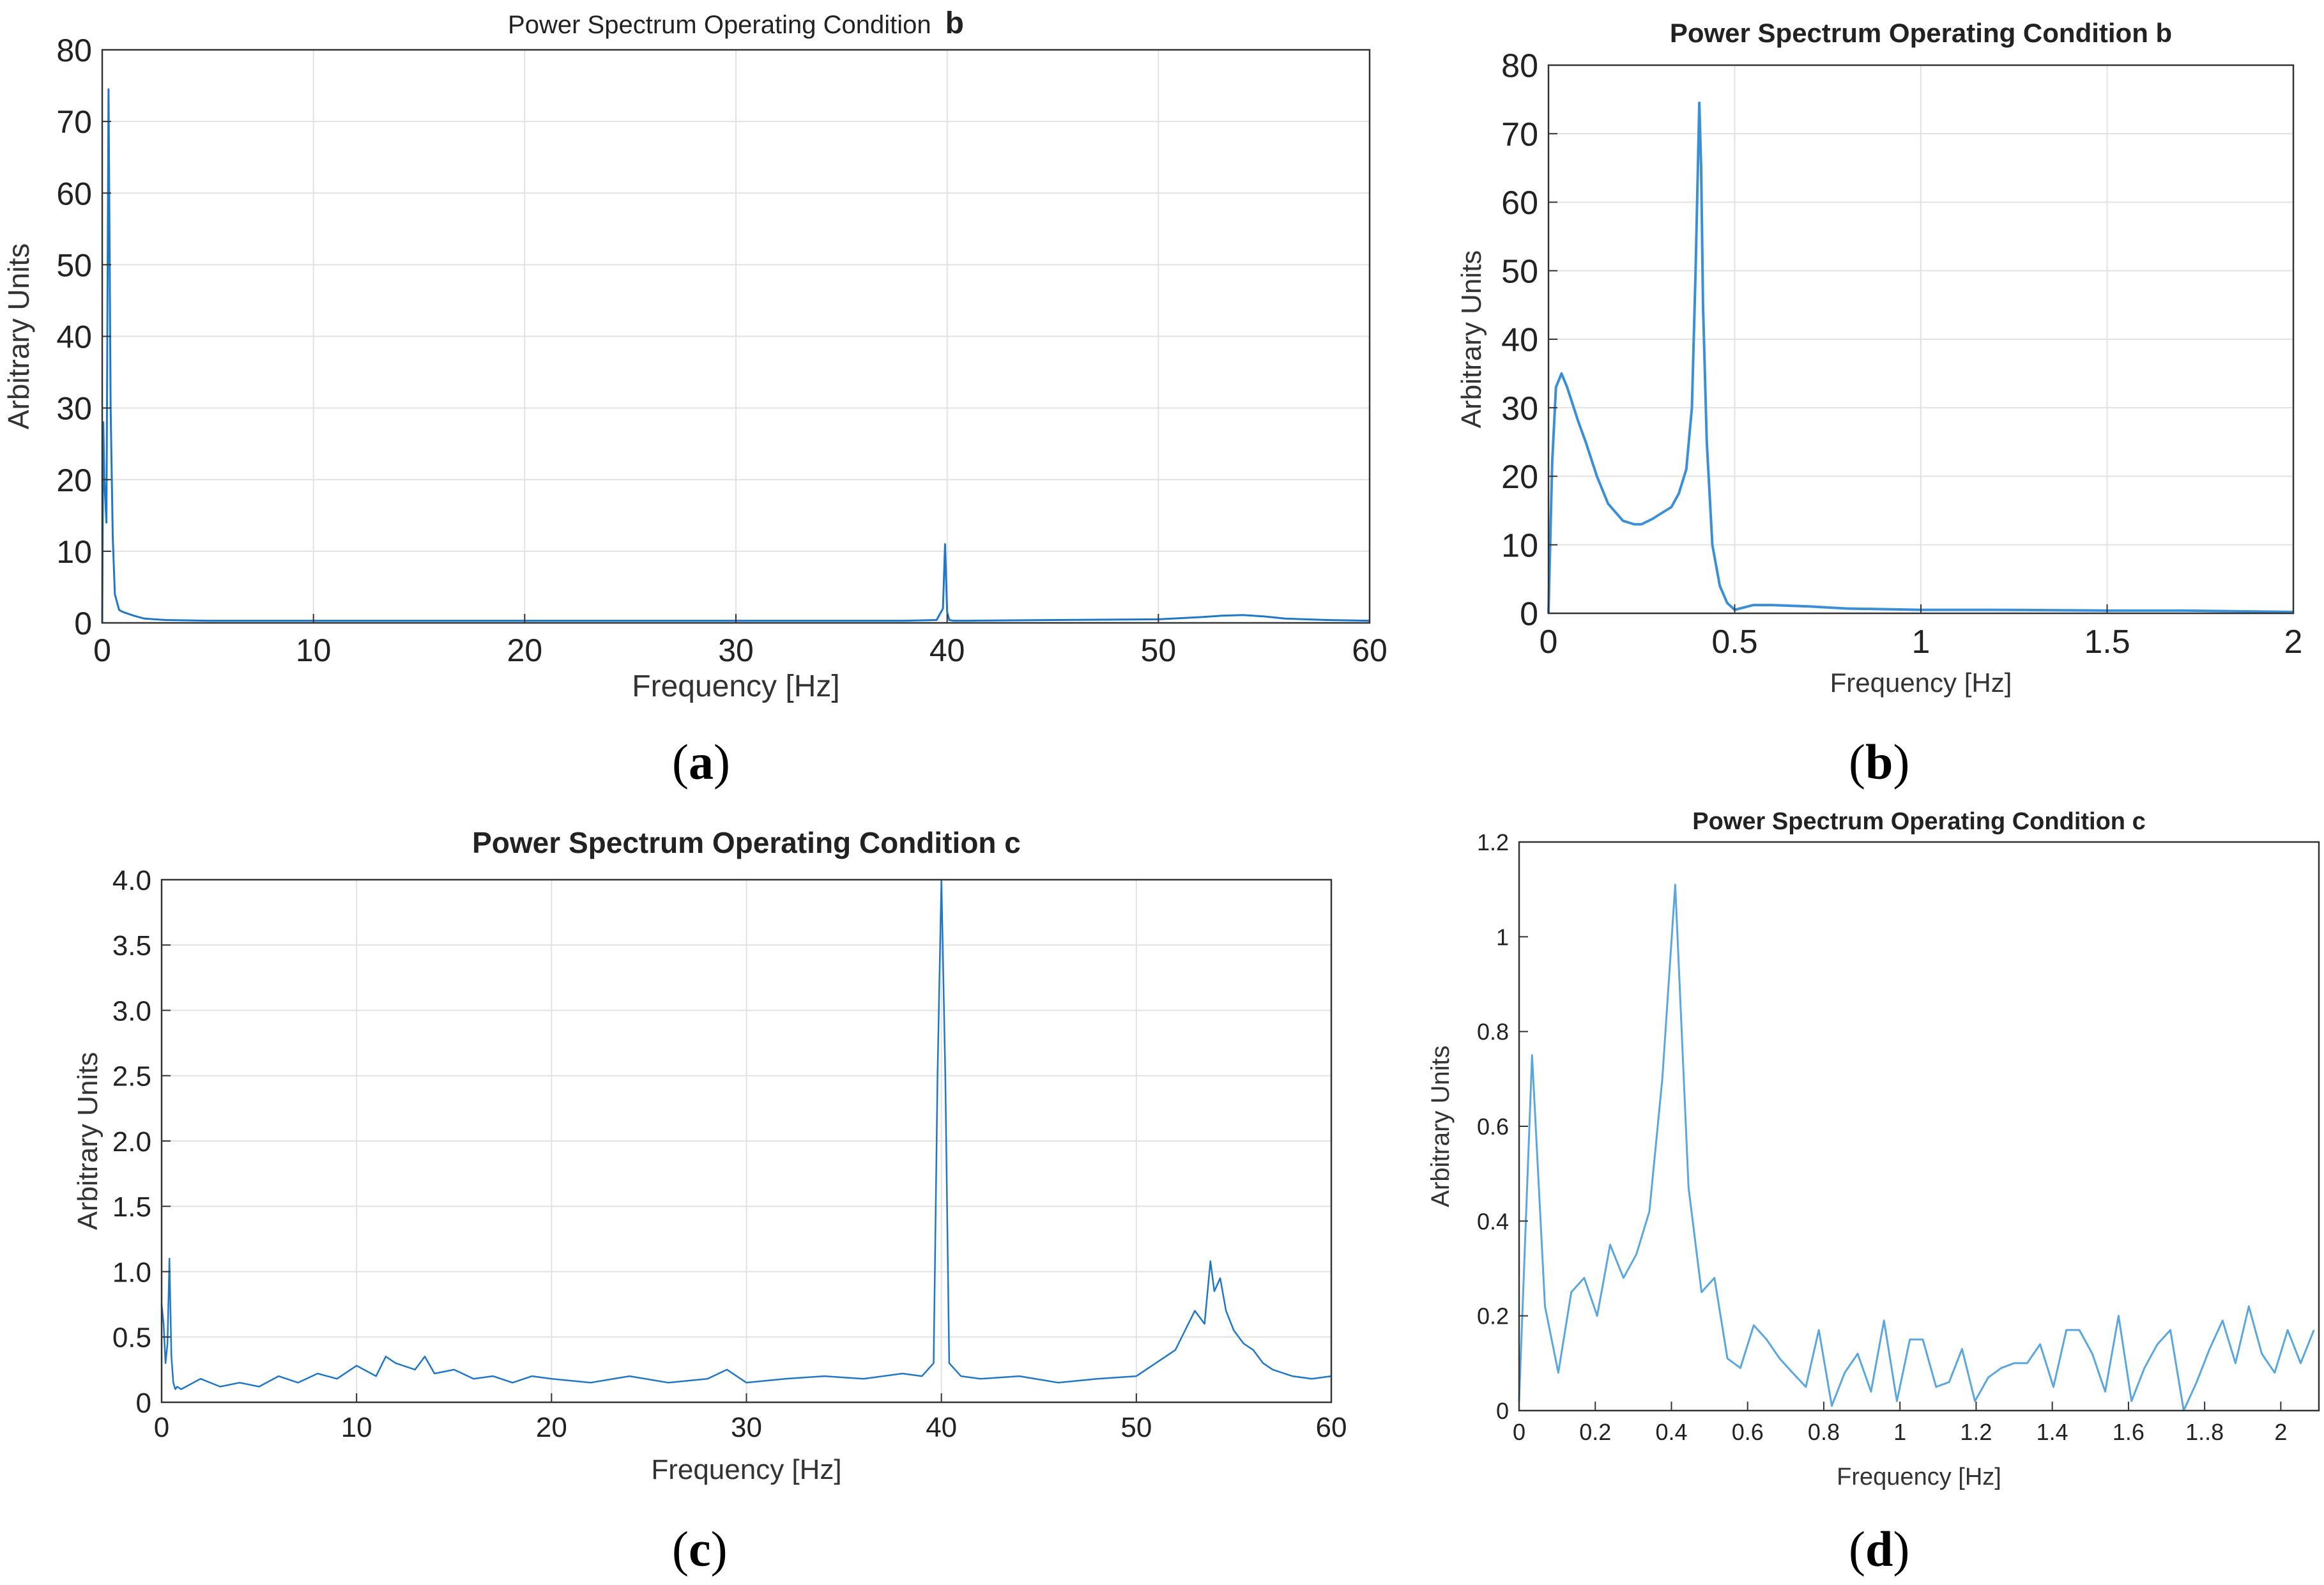 The height and width of the screenshot is (1585, 2324). I want to click on panel-c-ytick-label-1: 0.5, so click(131, 1338).